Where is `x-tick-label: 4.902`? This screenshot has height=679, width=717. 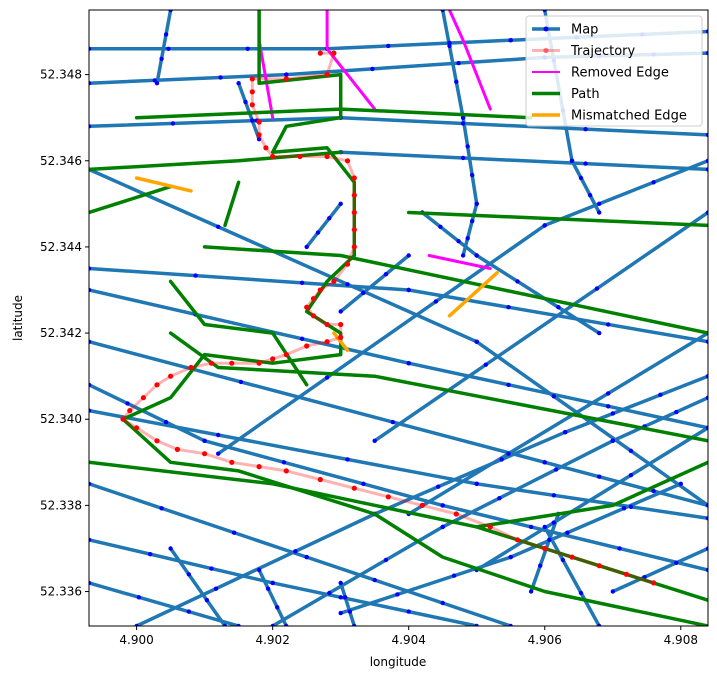
x-tick-label: 4.902 is located at coordinates (272, 640).